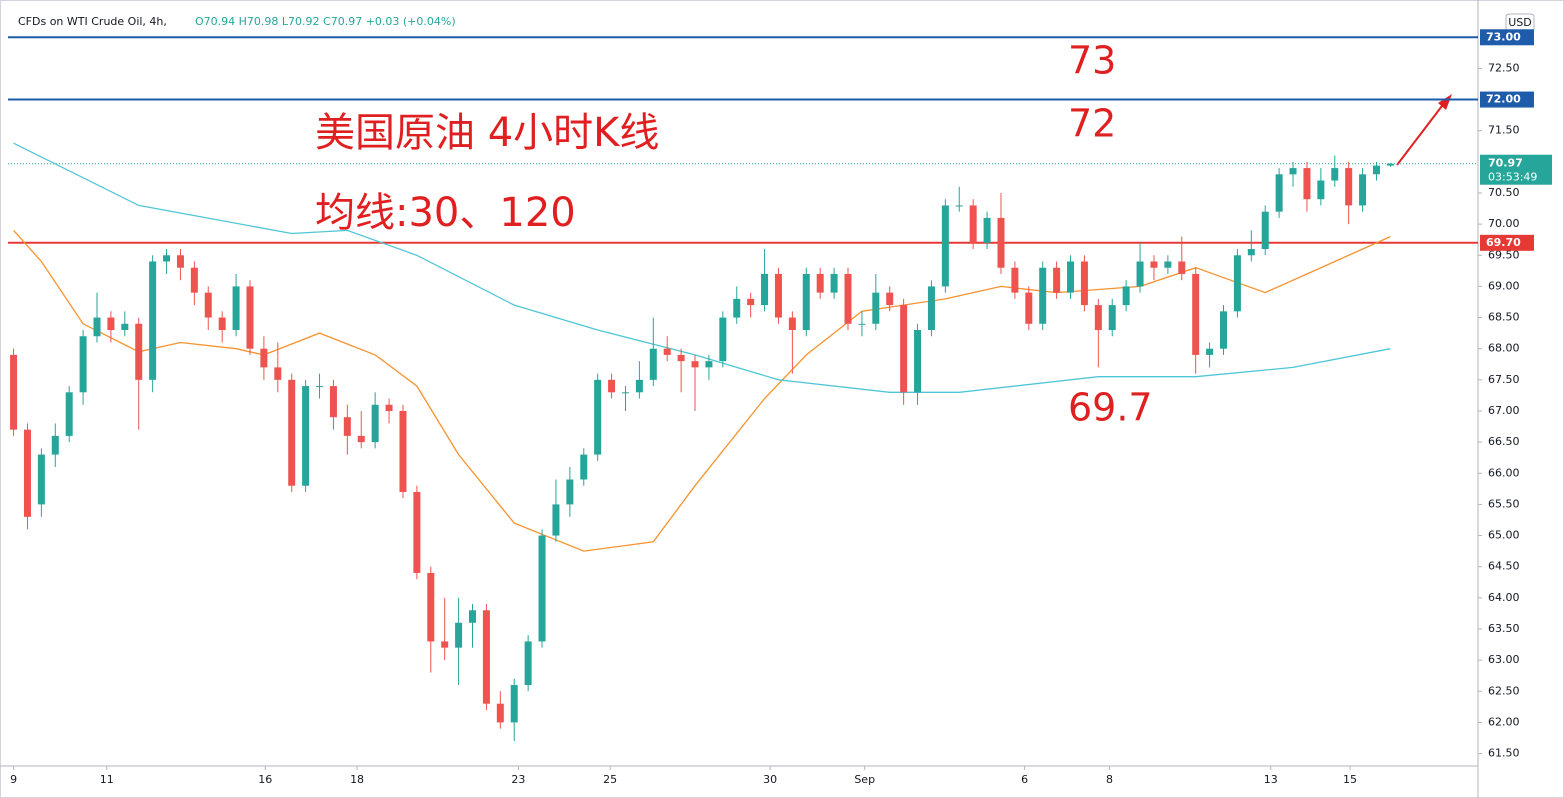  I want to click on level-label: 69.70, so click(1503, 242).